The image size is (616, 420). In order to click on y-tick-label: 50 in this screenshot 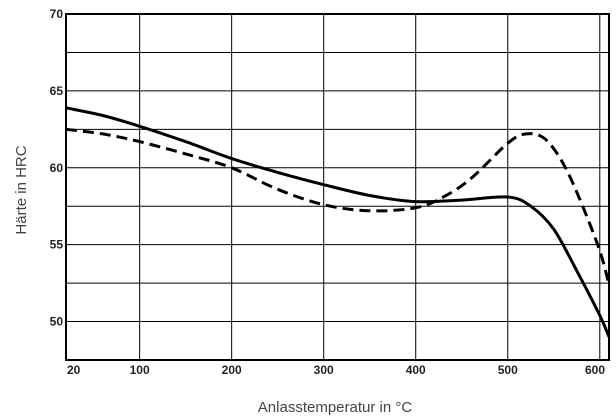, I will do `click(57, 322)`.